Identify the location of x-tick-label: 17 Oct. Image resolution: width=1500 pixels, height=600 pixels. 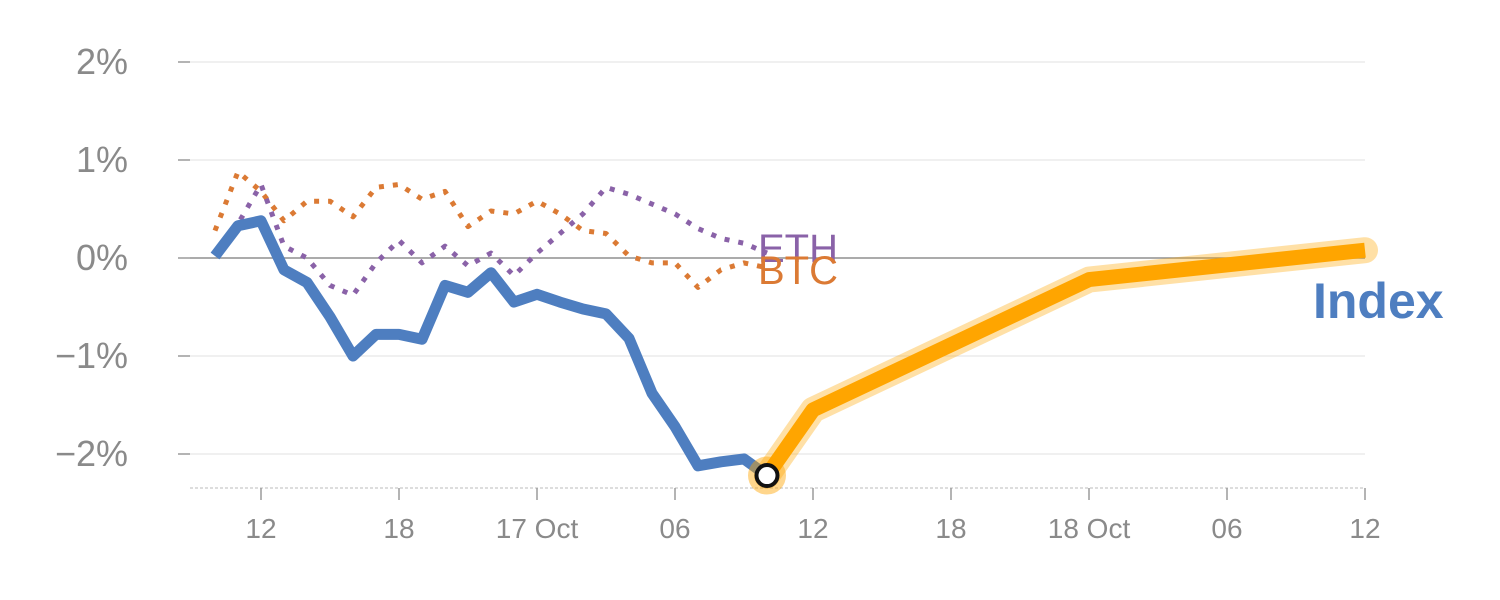
(537, 528).